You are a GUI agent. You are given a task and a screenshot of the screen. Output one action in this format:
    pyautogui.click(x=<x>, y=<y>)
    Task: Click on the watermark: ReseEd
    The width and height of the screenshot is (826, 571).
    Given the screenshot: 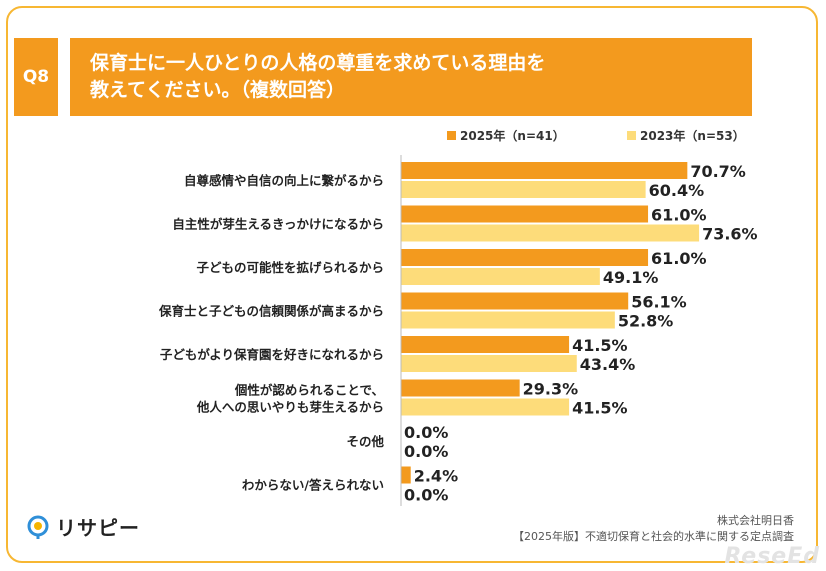 What is the action you would take?
    pyautogui.click(x=772, y=556)
    